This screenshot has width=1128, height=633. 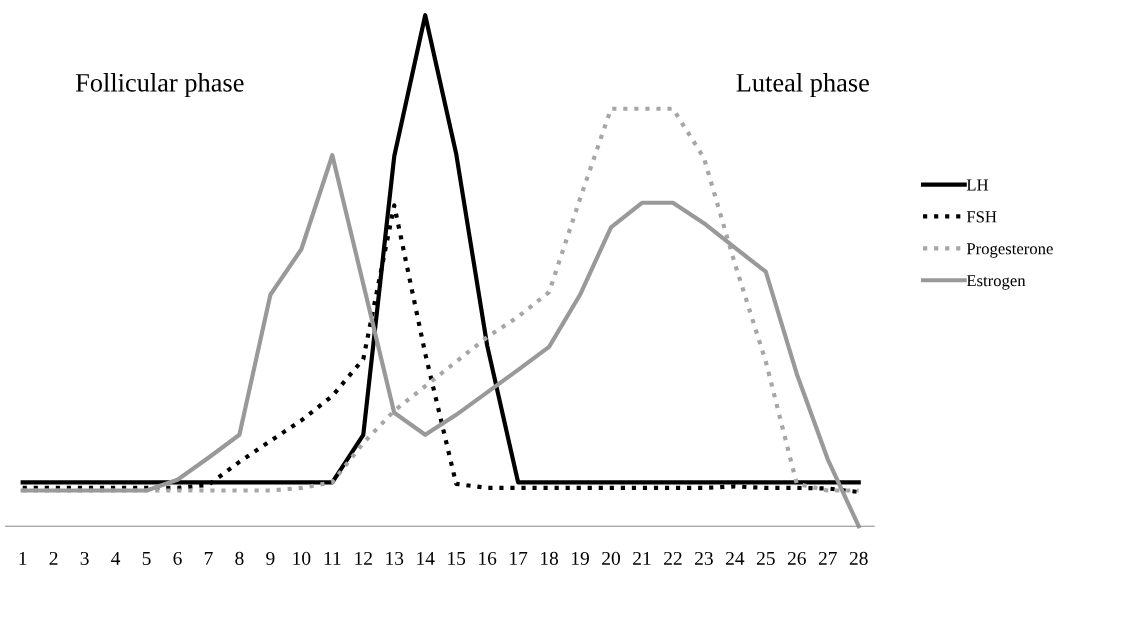 I want to click on x-tick-label: 1, so click(x=23, y=558).